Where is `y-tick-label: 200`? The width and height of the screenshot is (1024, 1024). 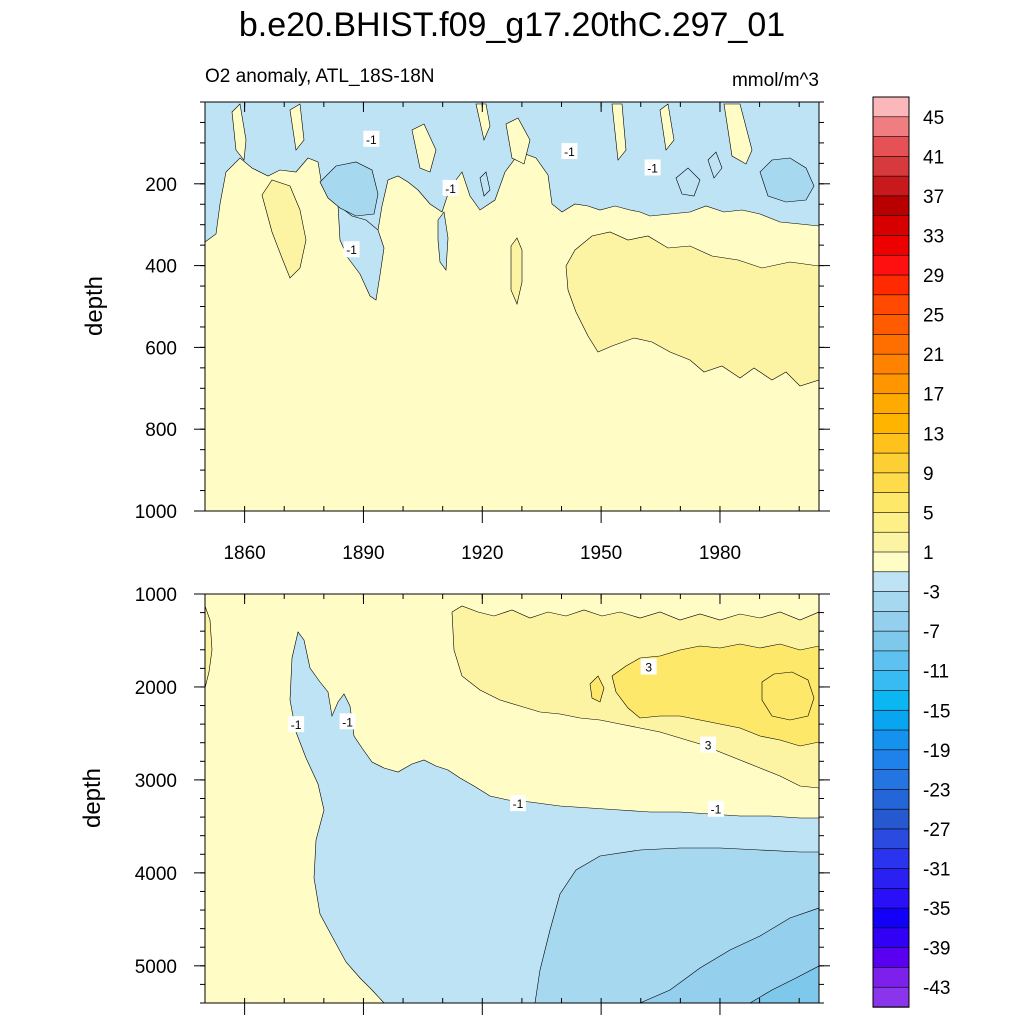
y-tick-label: 200 is located at coordinates (161, 185).